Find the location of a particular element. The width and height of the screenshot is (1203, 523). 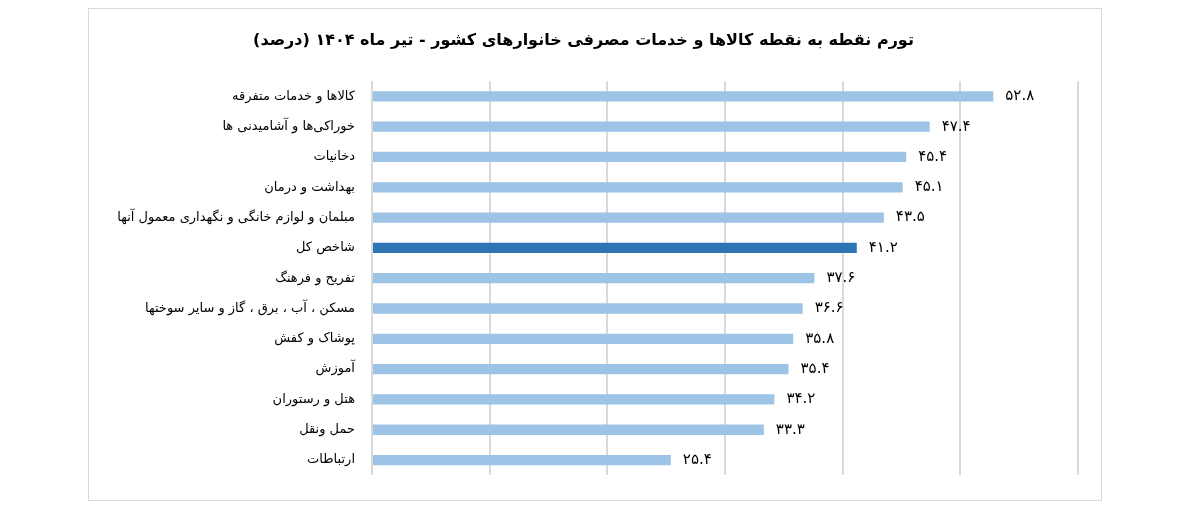

y-tick-label: هتل و رستوران is located at coordinates (314, 398).